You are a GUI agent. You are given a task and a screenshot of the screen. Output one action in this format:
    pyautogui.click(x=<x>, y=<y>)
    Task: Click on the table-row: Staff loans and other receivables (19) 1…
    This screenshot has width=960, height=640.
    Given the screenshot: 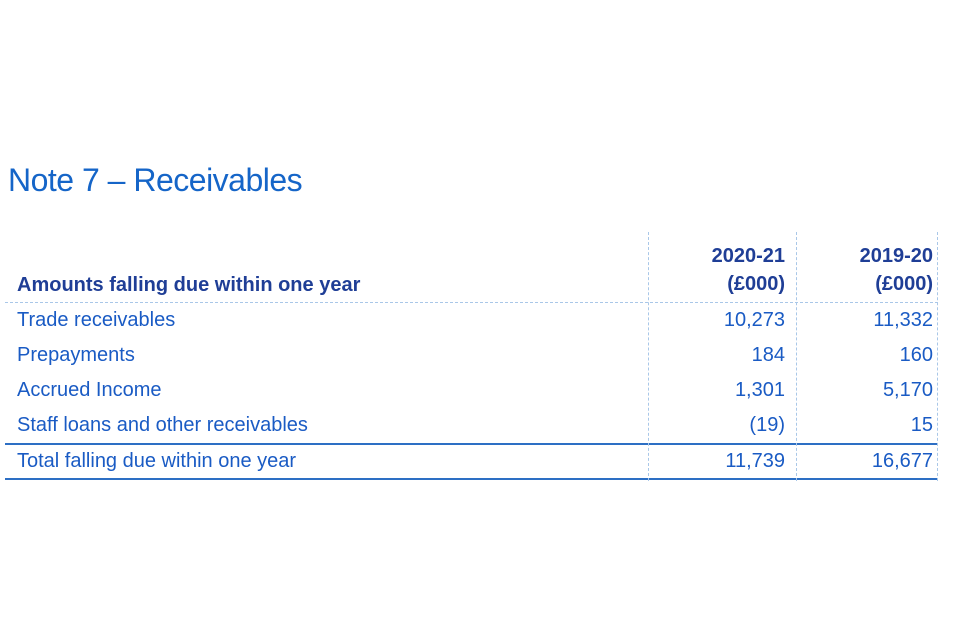 What is the action you would take?
    pyautogui.click(x=471, y=425)
    